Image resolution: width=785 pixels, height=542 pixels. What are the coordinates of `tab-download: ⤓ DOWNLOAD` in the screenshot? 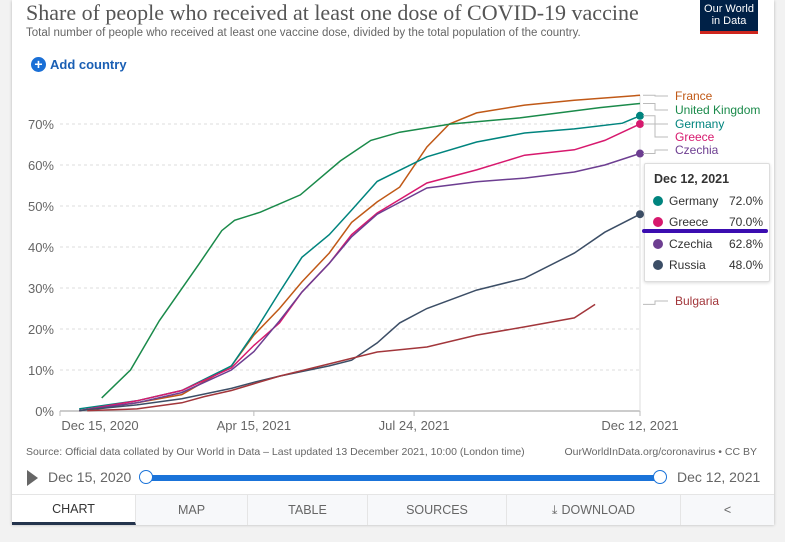 It's located at (594, 510).